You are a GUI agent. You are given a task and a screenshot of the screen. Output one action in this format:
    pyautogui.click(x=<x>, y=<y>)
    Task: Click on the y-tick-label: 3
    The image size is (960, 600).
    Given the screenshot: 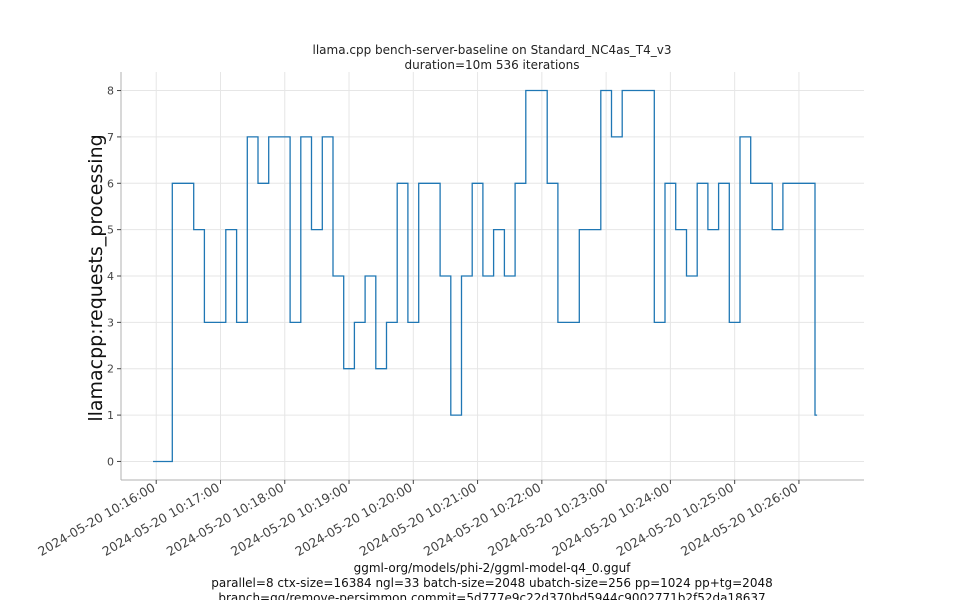 What is the action you would take?
    pyautogui.click(x=110, y=322)
    